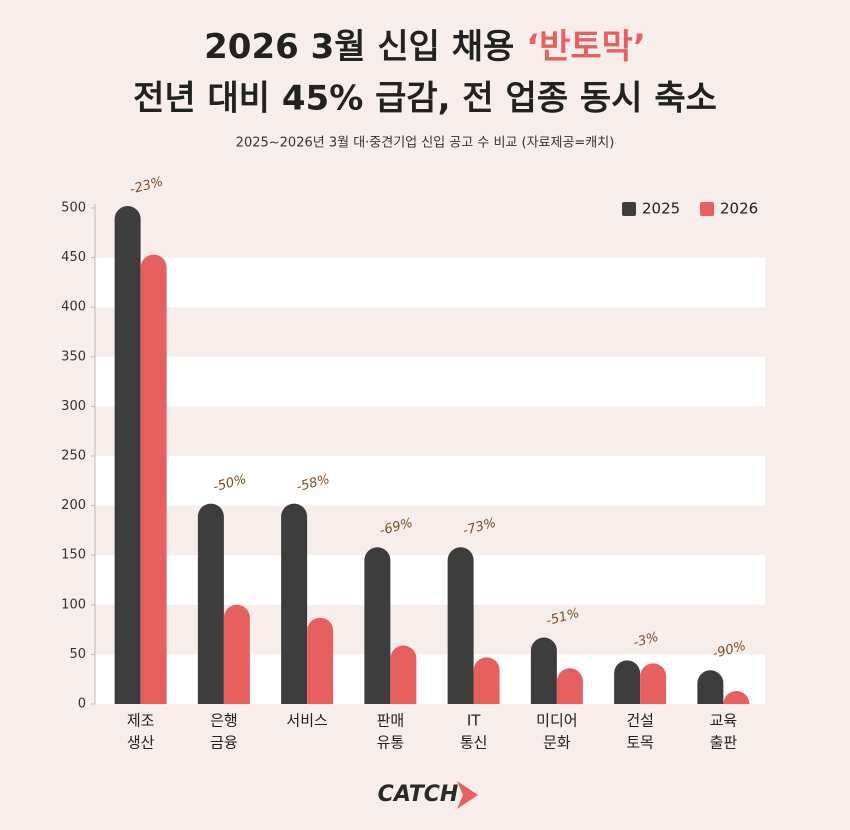 The height and width of the screenshot is (830, 850). I want to click on y-tick-label: 450, so click(73, 257).